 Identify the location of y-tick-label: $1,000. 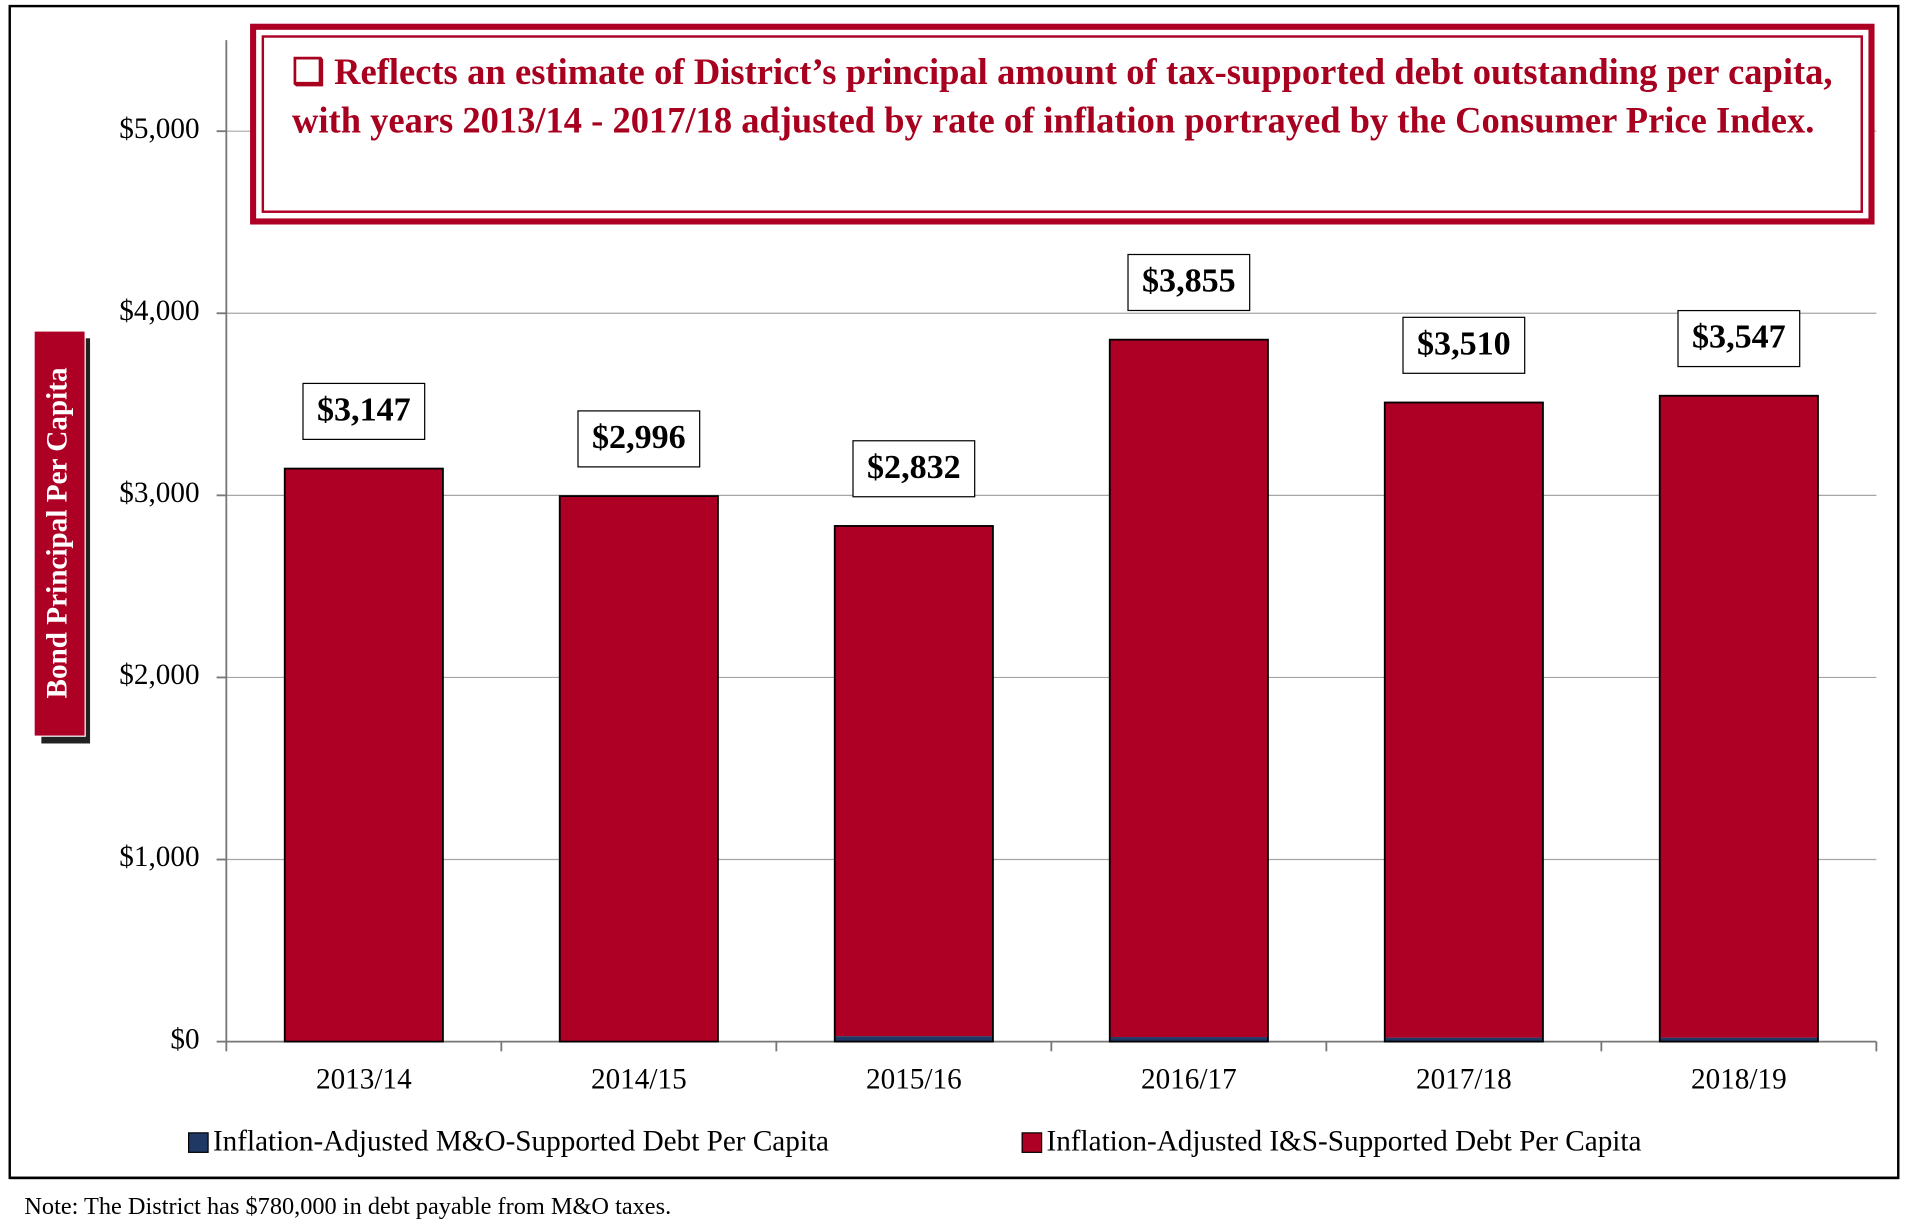
(159, 857).